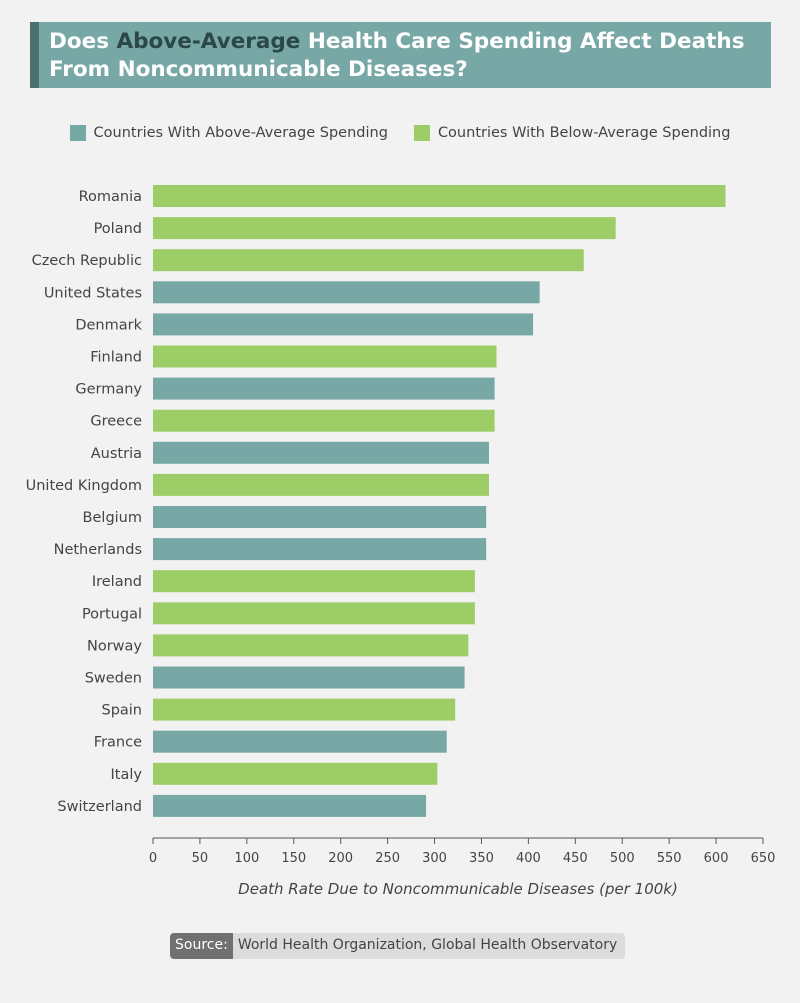 The image size is (800, 1003). Describe the element at coordinates (528, 858) in the screenshot. I see `x-tick-label-400: 400` at that location.